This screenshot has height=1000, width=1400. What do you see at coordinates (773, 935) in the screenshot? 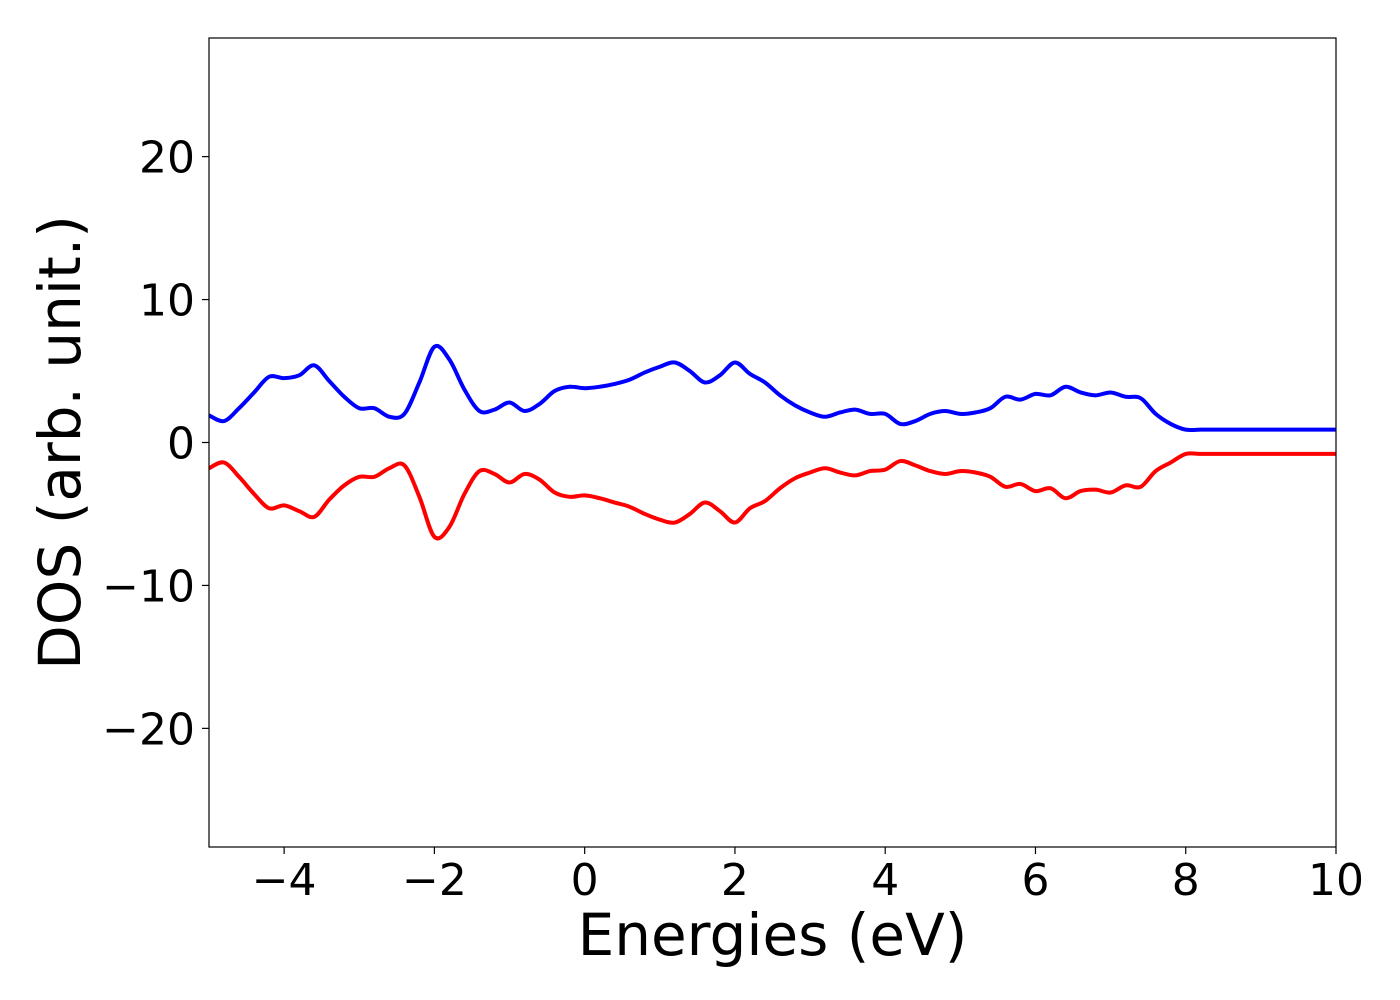
I see `x-axis-label: Energies (eV)` at bounding box center [773, 935].